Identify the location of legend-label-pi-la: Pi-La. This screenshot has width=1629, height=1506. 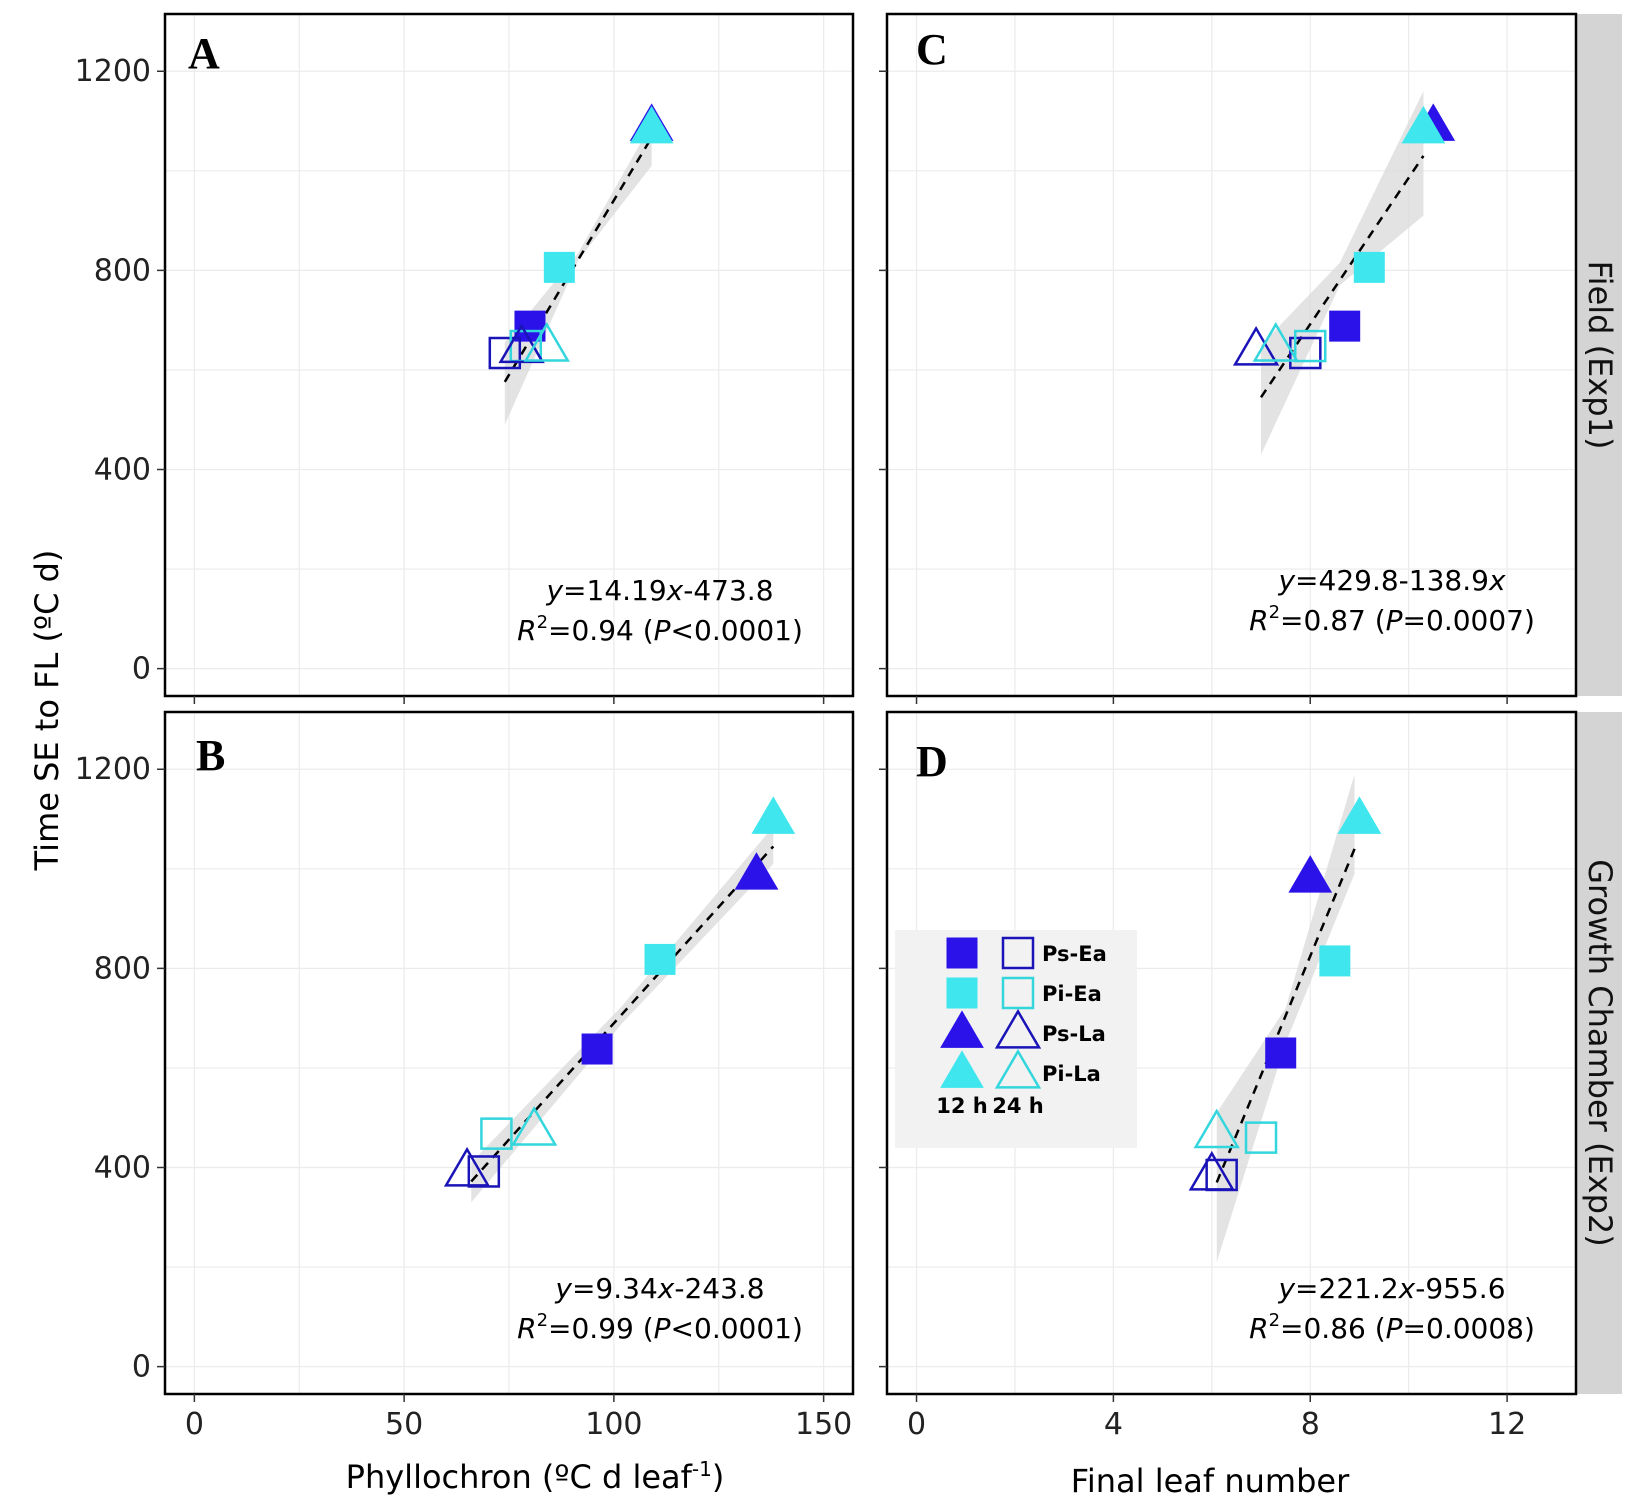
(1071, 1074).